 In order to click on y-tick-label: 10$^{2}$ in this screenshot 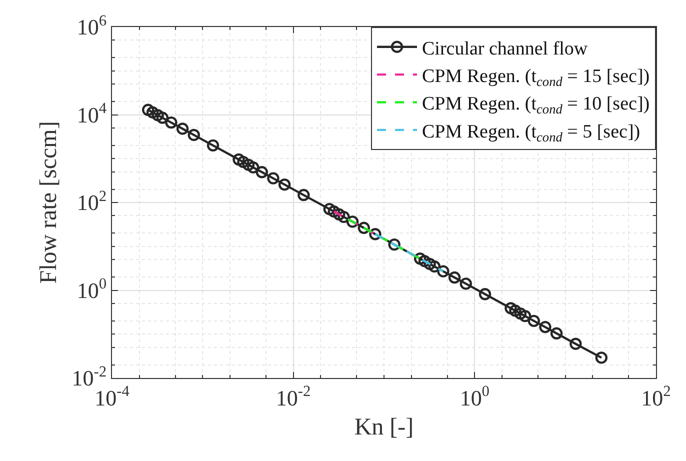, I will do `click(91, 202)`.